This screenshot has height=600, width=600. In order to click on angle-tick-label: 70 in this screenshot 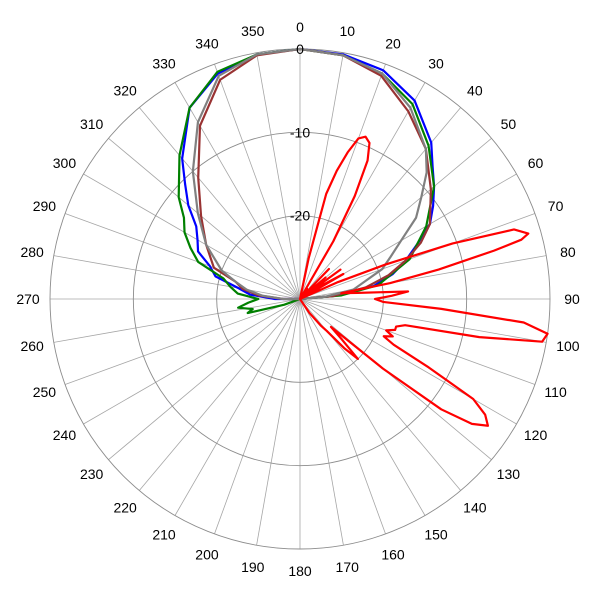, I will do `click(556, 206)`.